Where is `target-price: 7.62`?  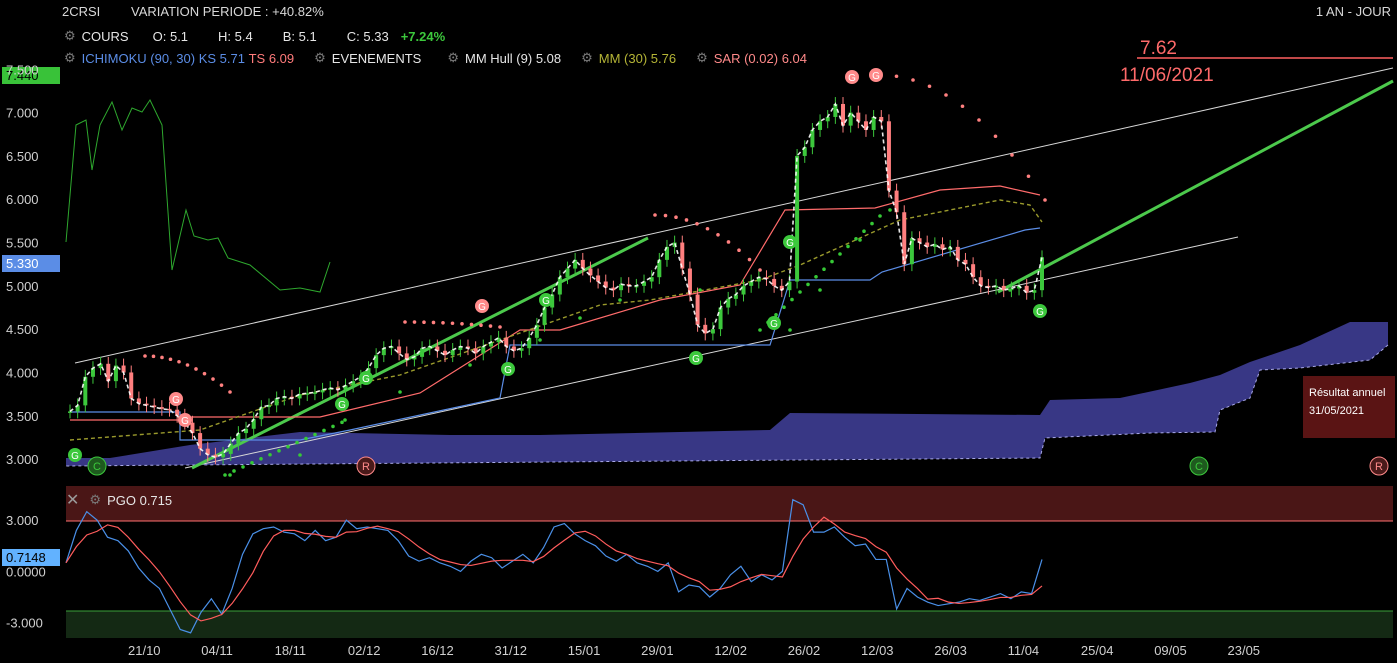
target-price: 7.62 is located at coordinates (1158, 48).